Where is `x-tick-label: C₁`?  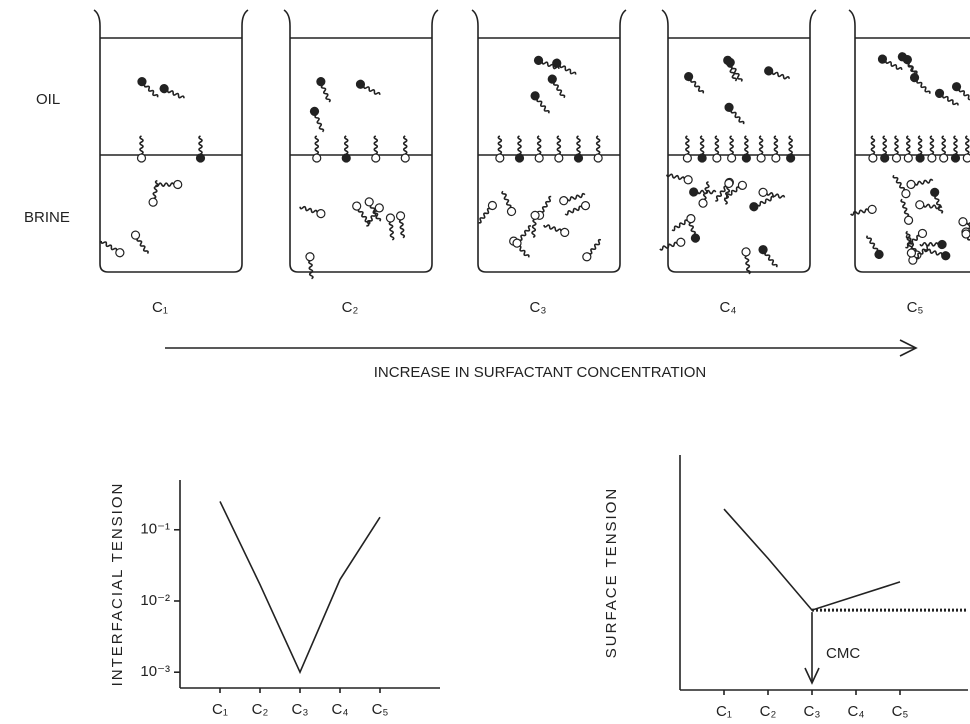
x-tick-label: C₁ is located at coordinates (220, 709).